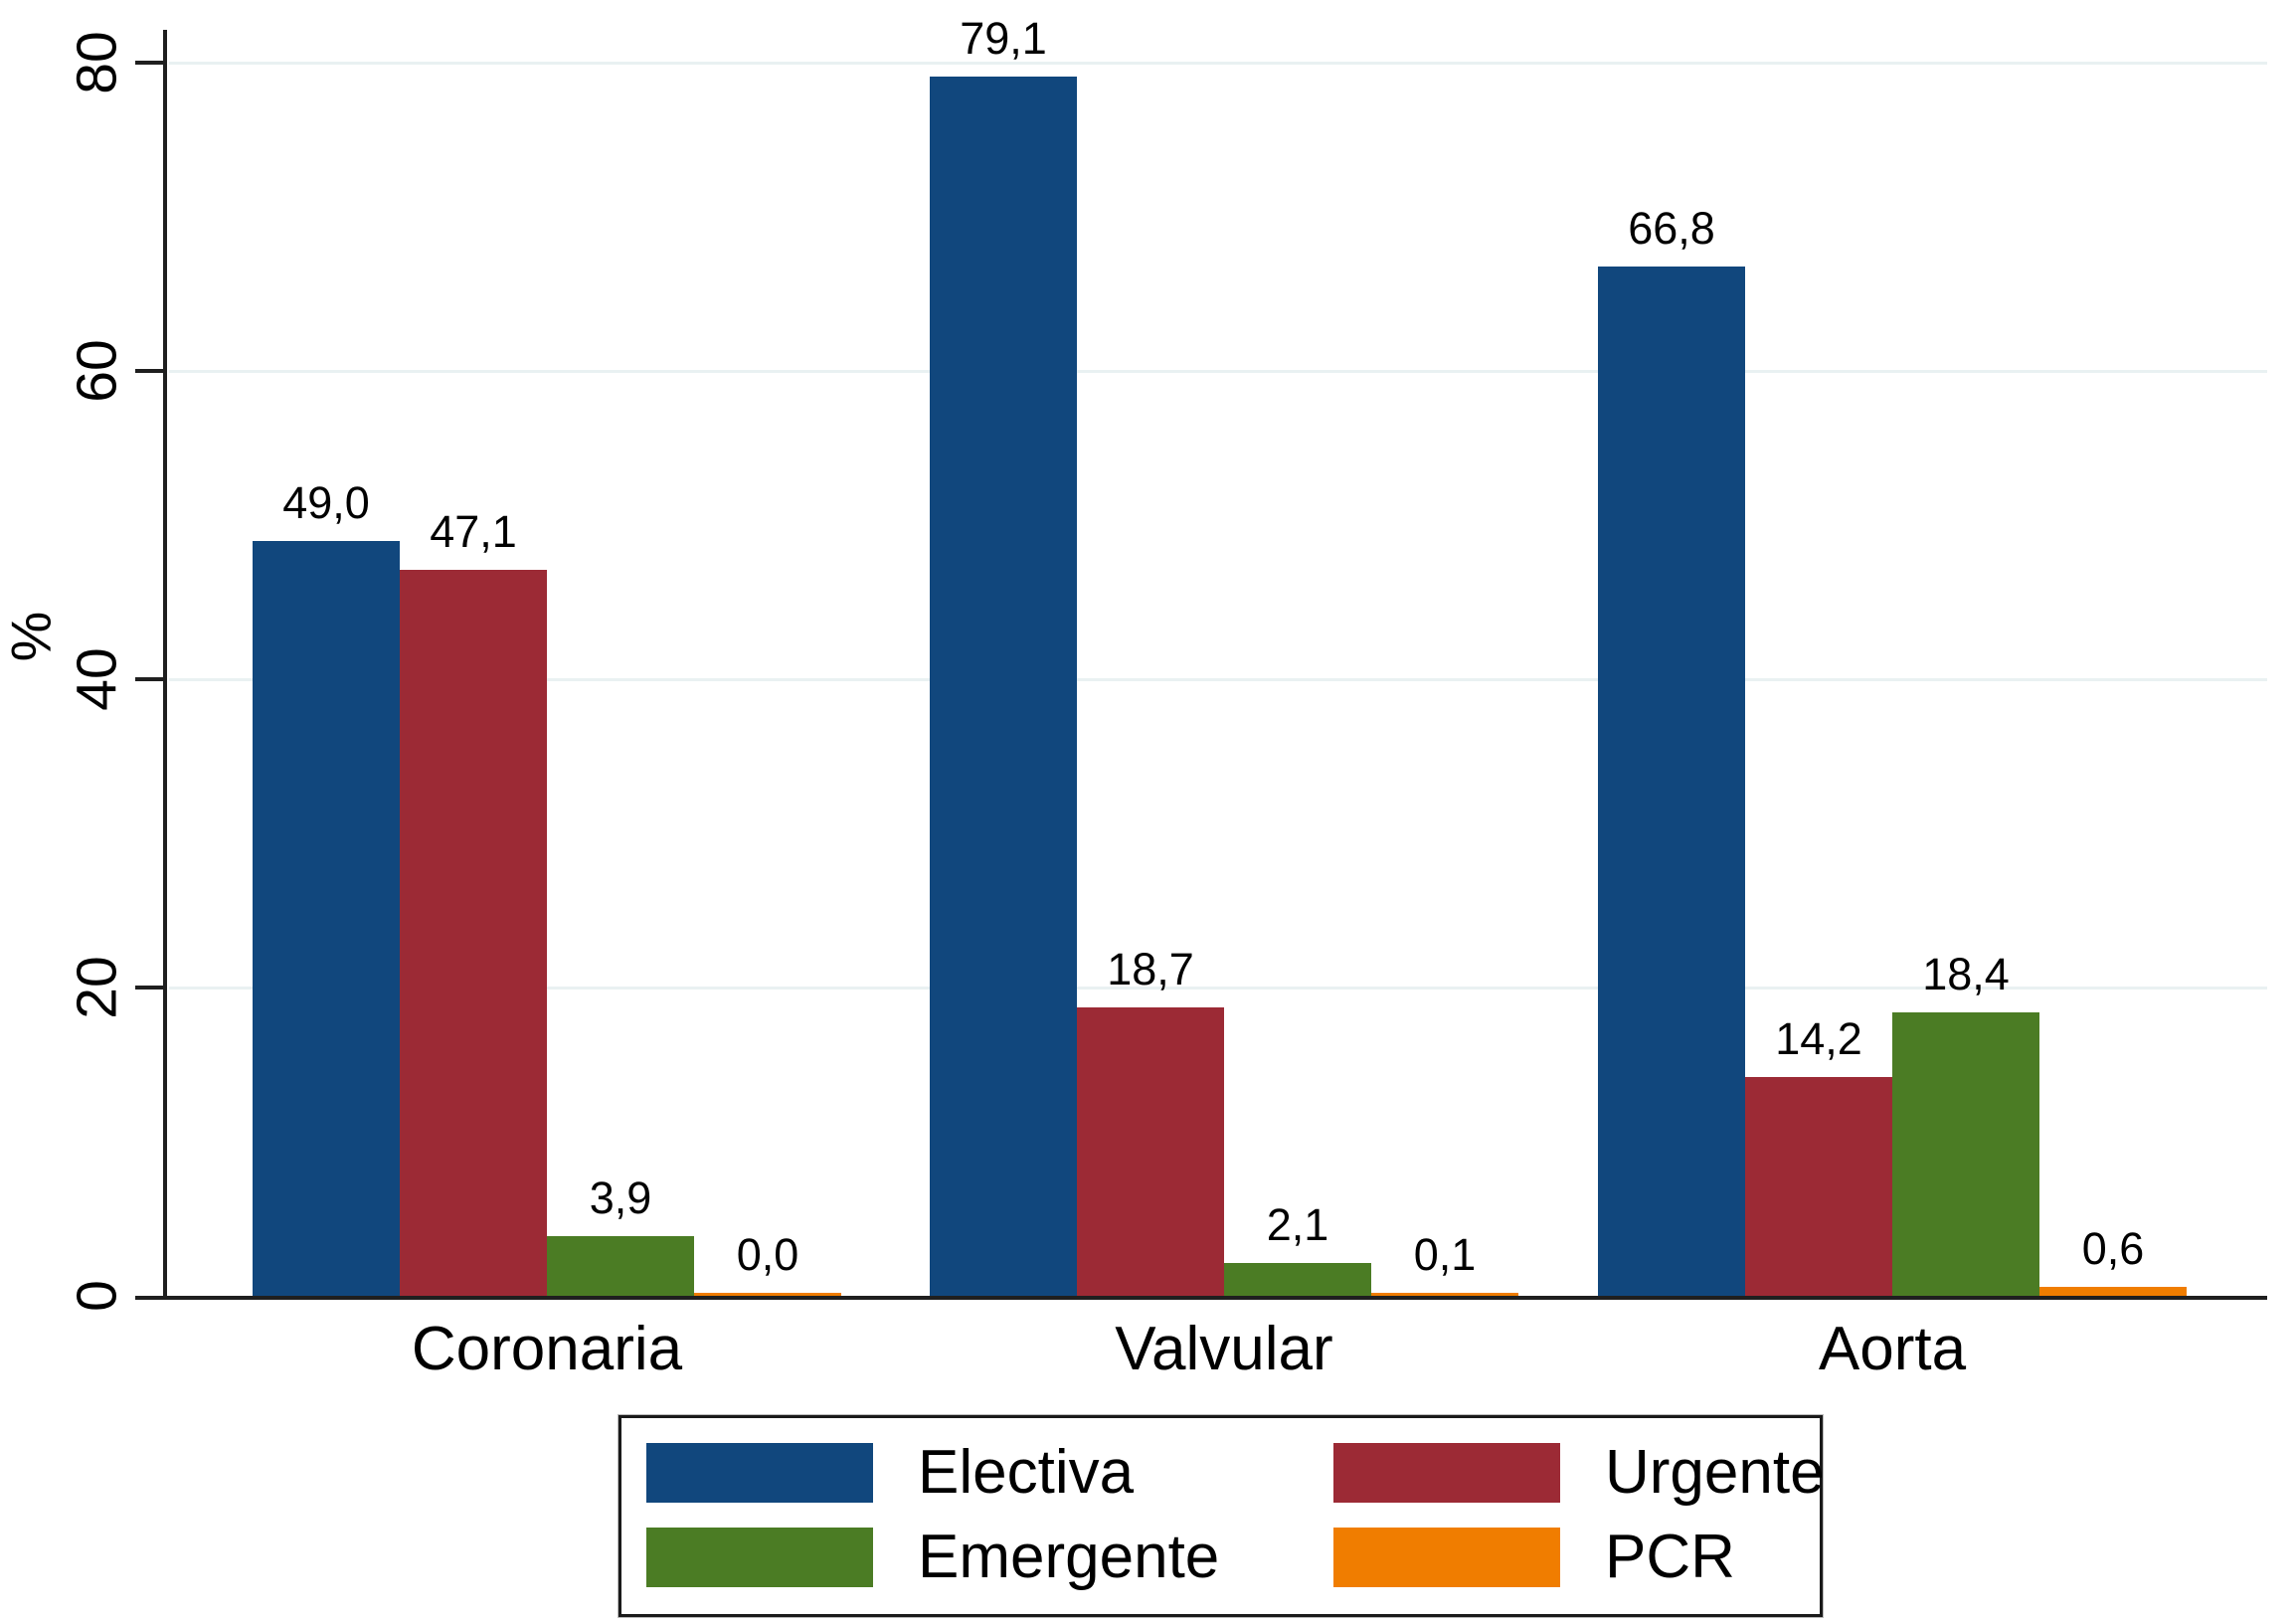 This screenshot has width=2296, height=1622. Describe the element at coordinates (97, 371) in the screenshot. I see `y-tick-label-60: 60` at that location.